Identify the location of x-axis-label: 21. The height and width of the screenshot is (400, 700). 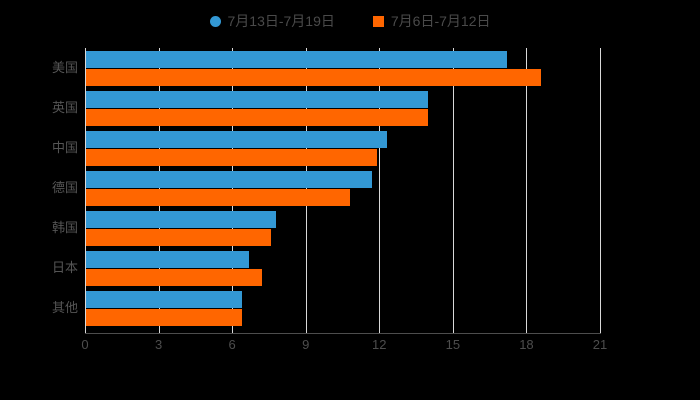
(600, 344).